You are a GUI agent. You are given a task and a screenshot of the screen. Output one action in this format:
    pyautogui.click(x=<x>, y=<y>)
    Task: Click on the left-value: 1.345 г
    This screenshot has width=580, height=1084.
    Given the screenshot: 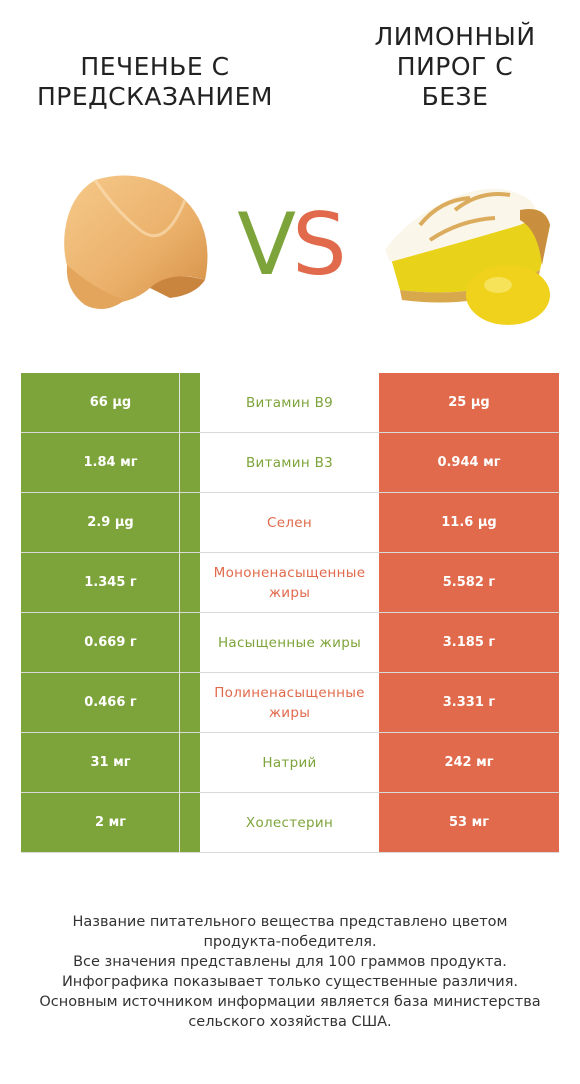 What is the action you would take?
    pyautogui.click(x=110, y=582)
    